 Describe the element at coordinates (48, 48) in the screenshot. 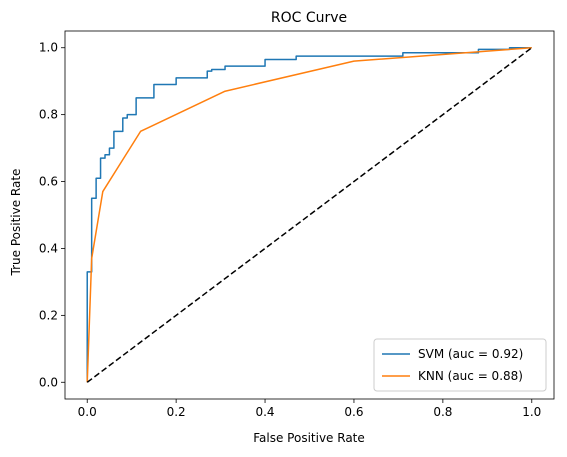

I see `y-tick-label: 1.0` at that location.